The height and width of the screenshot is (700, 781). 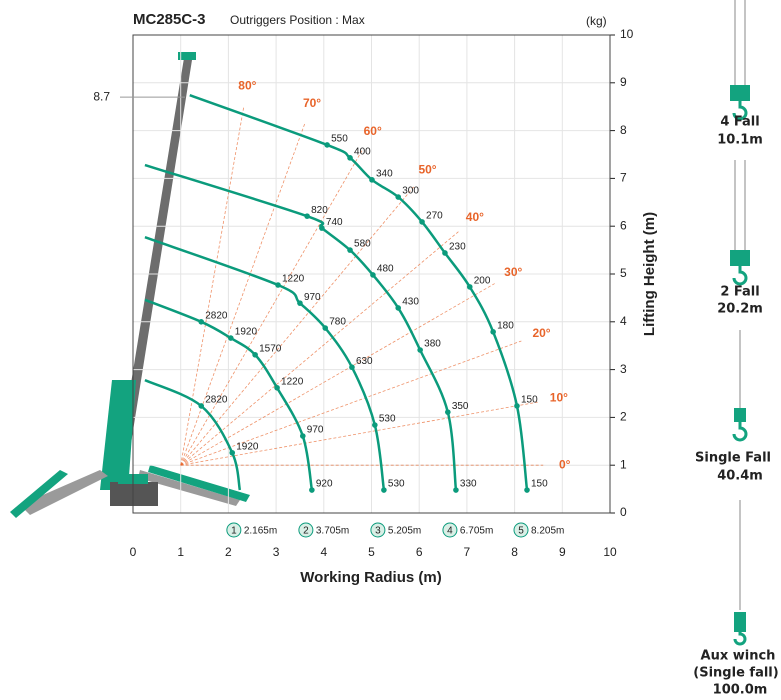 I want to click on hook-value: 10.1m, so click(x=740, y=140).